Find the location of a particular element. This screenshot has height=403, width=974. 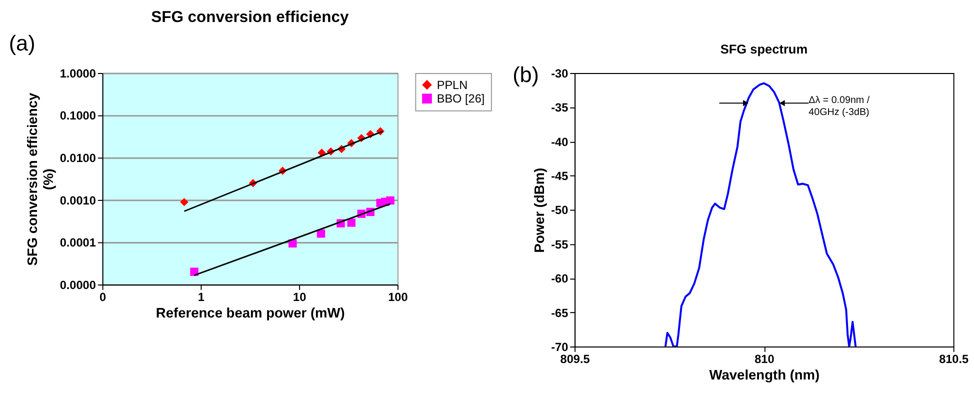

y-tick-label: -45 is located at coordinates (560, 176).